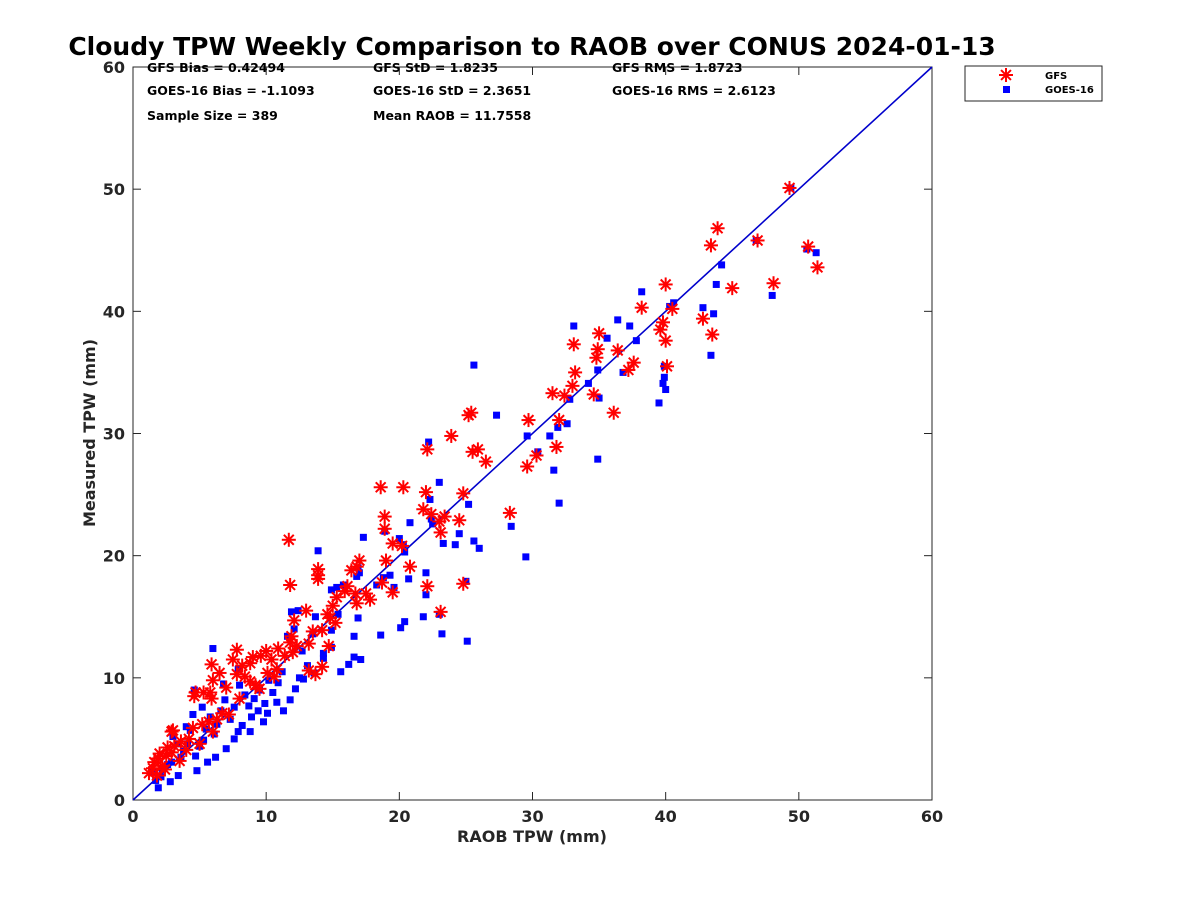  Describe the element at coordinates (932, 816) in the screenshot. I see `x-tick-label: 60` at that location.